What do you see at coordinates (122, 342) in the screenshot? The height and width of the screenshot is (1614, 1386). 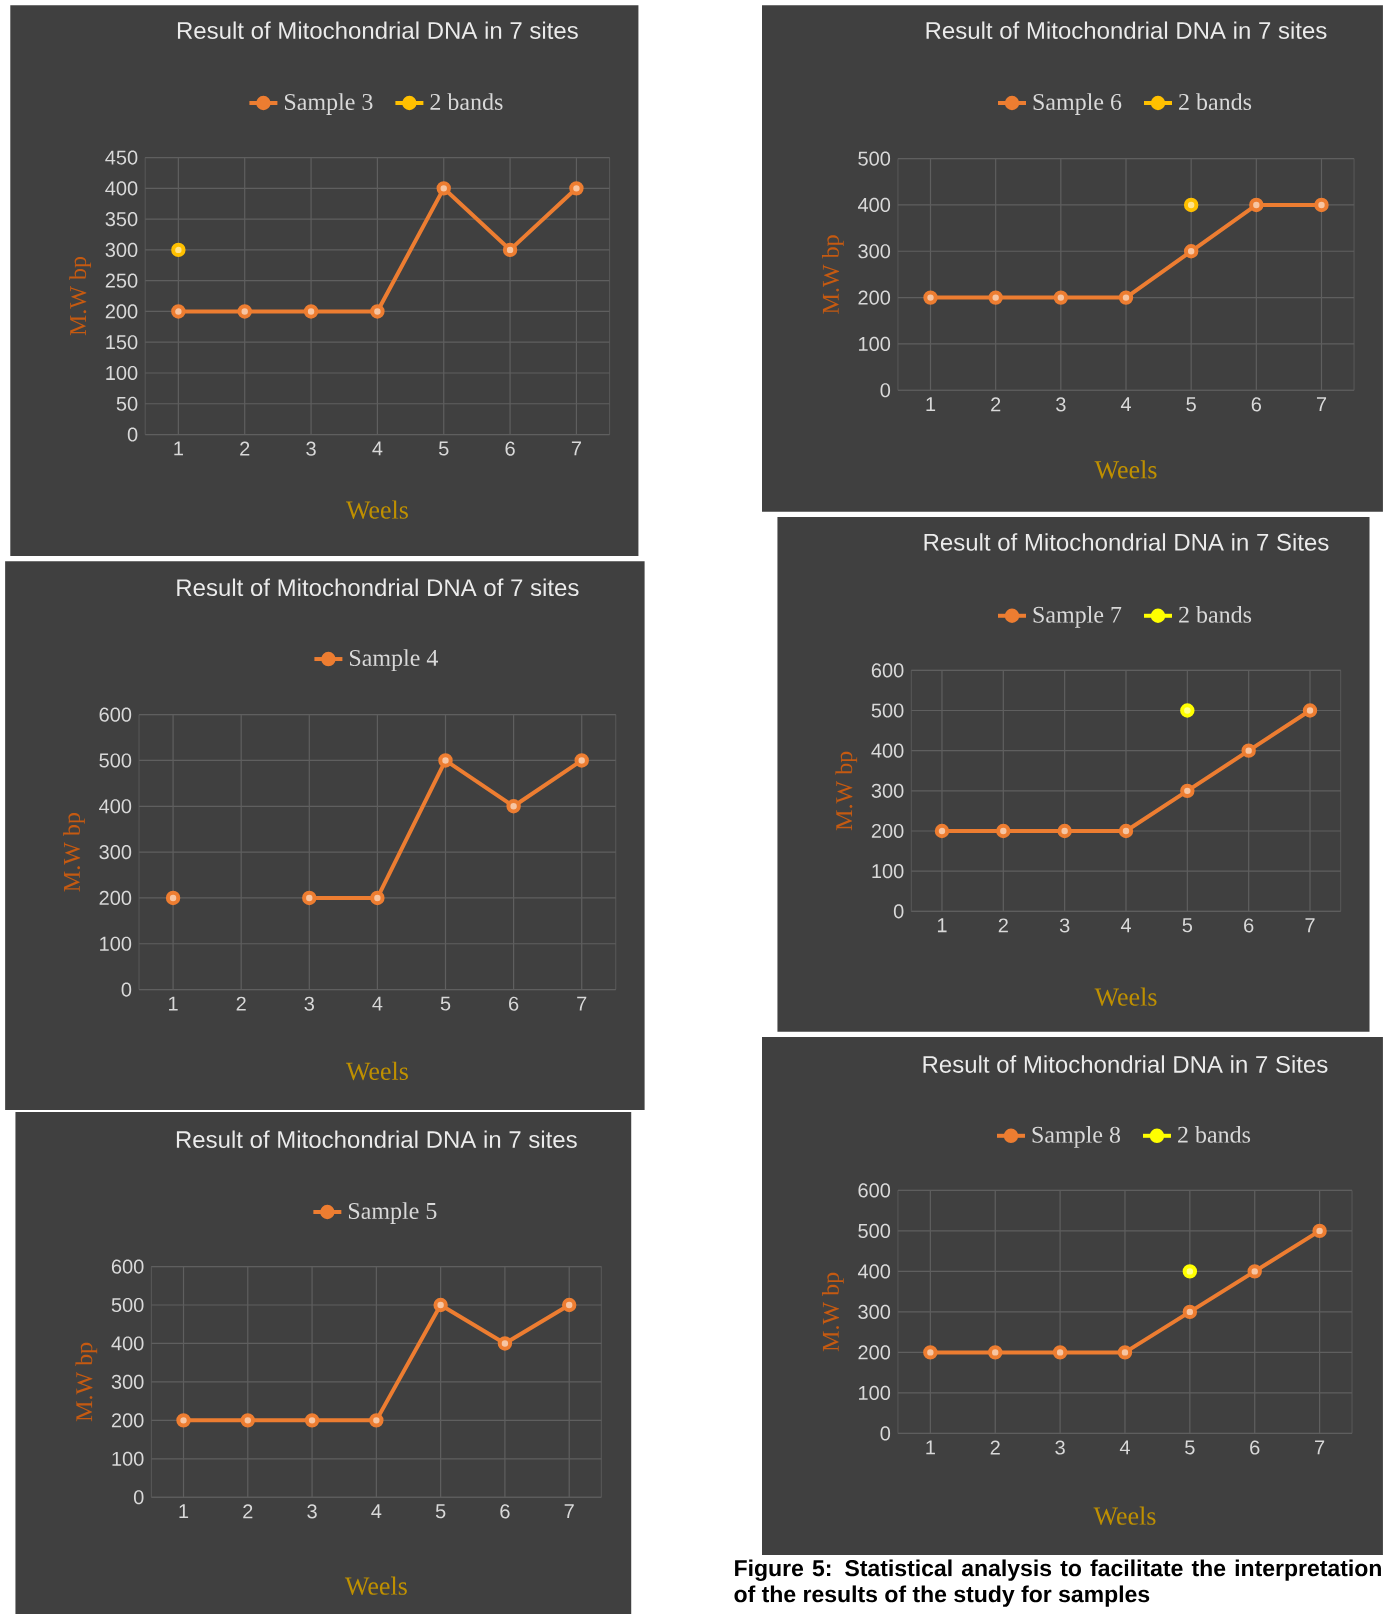 I see `y-tick-label: 150` at bounding box center [122, 342].